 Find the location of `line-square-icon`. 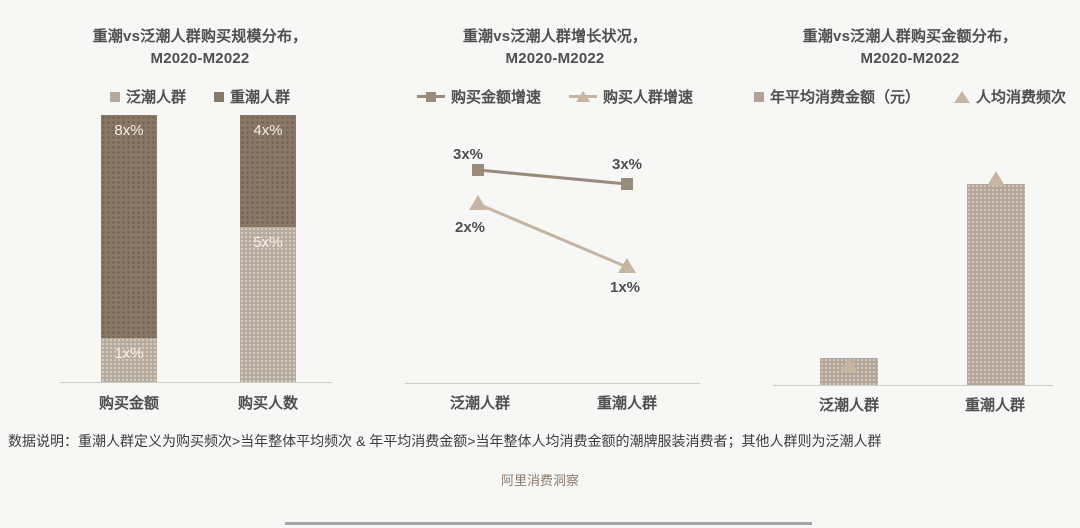

line-square-icon is located at coordinates (430, 96).